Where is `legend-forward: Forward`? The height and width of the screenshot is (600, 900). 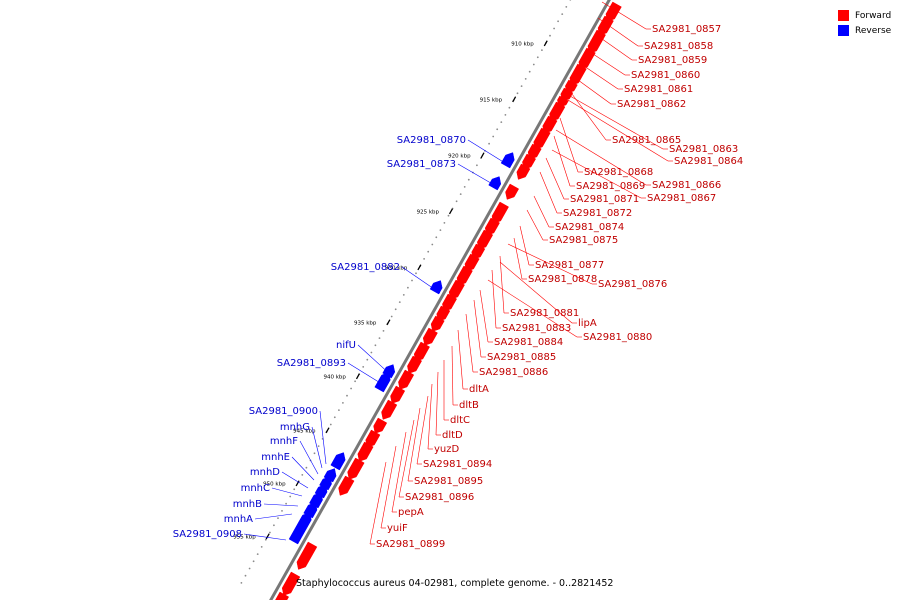
legend-forward: Forward is located at coordinates (864, 15).